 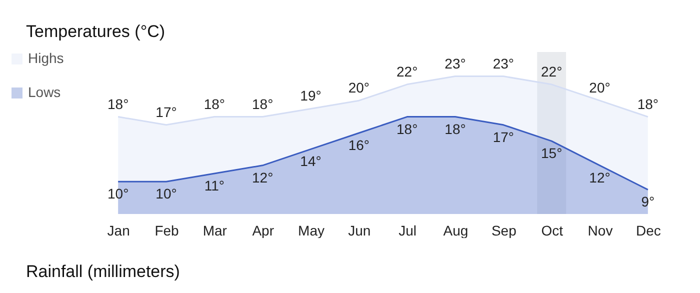 What do you see at coordinates (311, 96) in the screenshot?
I see `data-label: 19°` at bounding box center [311, 96].